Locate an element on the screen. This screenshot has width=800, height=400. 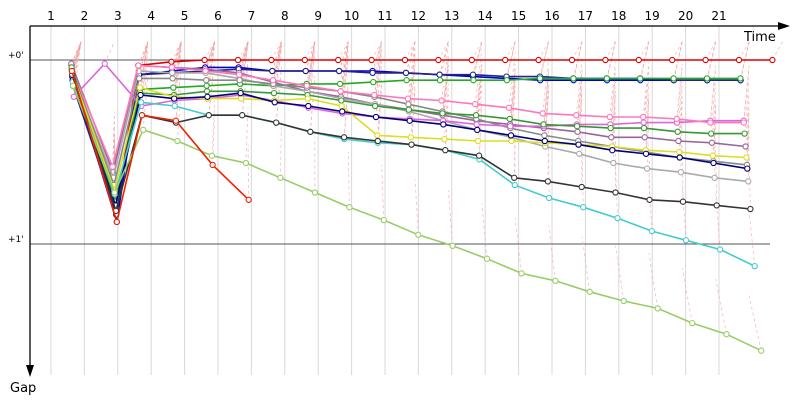
x-axis-label: Time is located at coordinates (759, 37).